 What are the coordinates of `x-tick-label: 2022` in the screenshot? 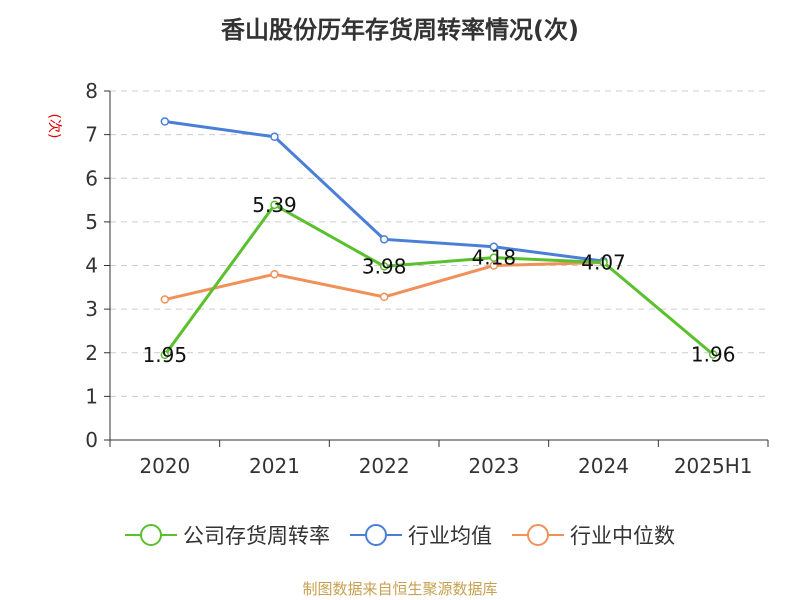 It's located at (384, 466).